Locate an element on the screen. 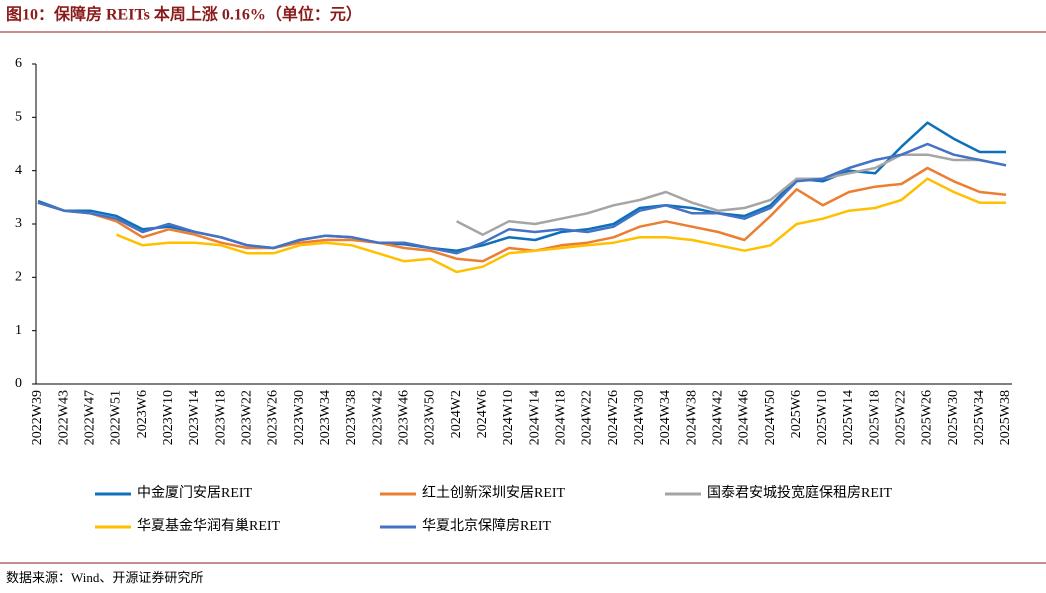 The height and width of the screenshot is (593, 1046). x-tick-label: 2023W6 is located at coordinates (142, 414).